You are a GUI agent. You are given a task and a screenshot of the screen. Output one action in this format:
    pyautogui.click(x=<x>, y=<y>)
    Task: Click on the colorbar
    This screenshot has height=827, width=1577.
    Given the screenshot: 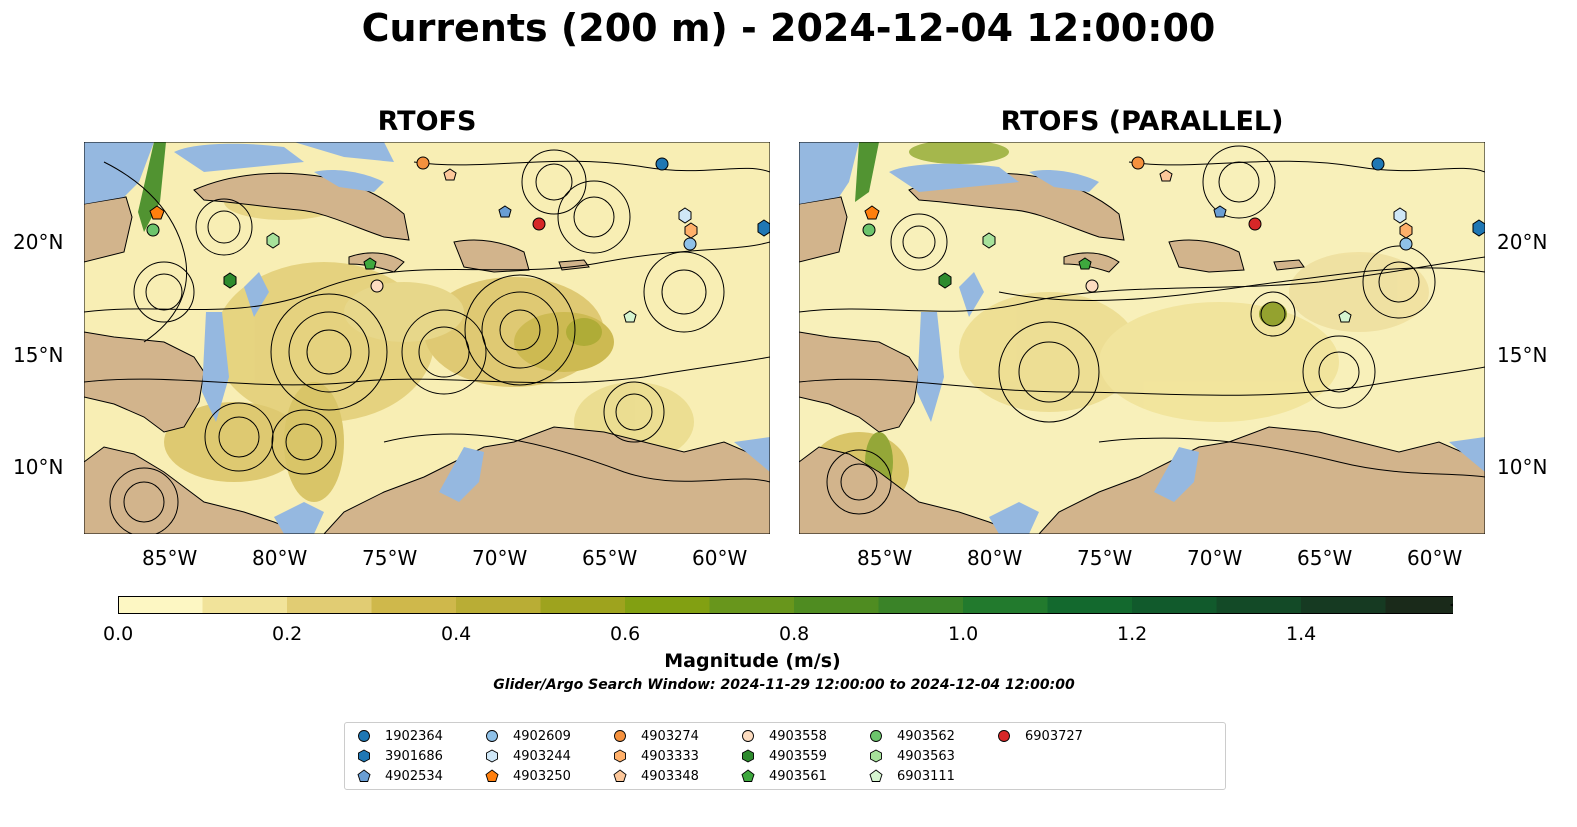 What is the action you would take?
    pyautogui.click(x=785, y=605)
    